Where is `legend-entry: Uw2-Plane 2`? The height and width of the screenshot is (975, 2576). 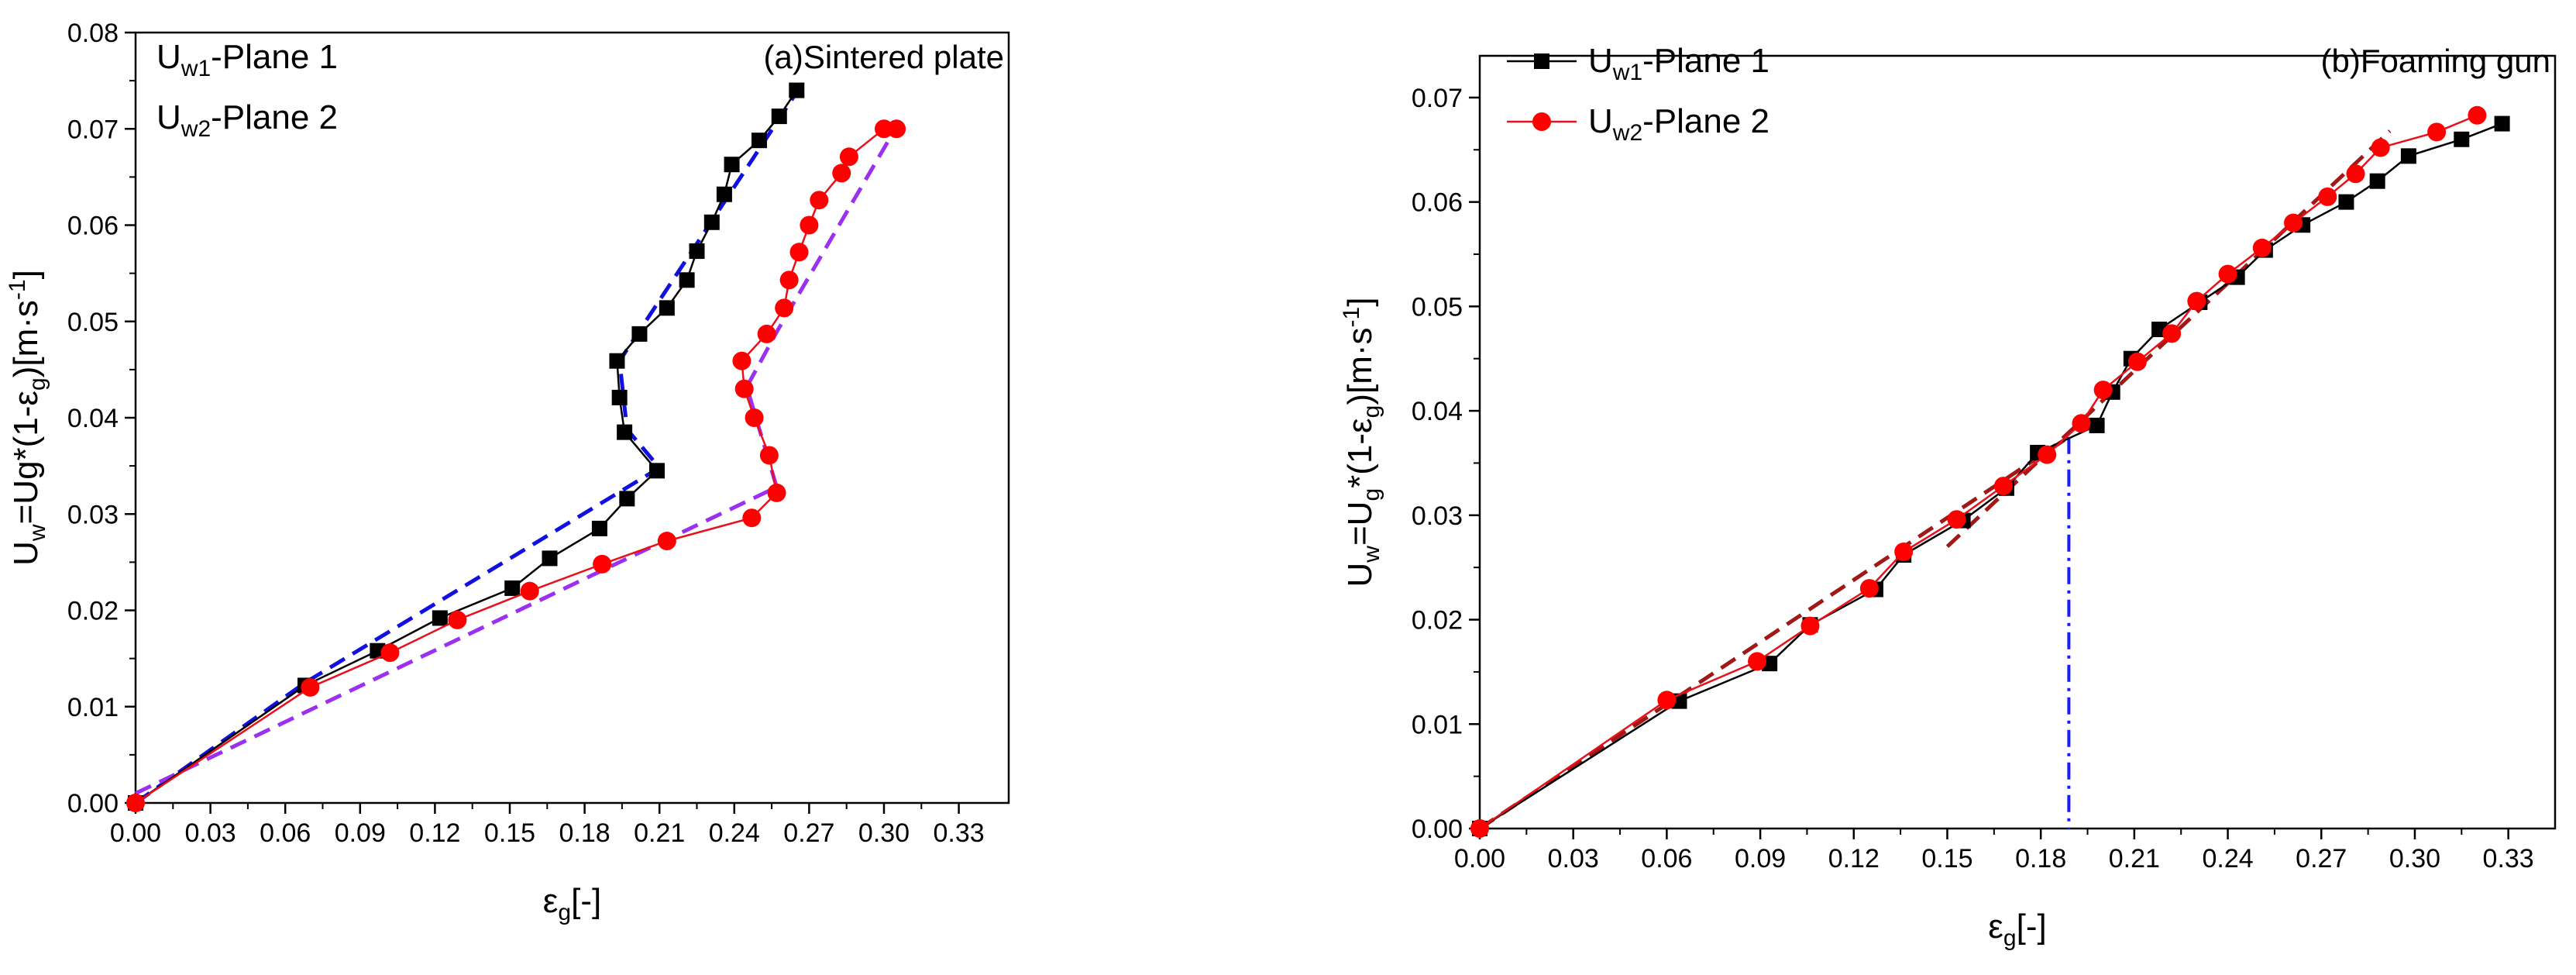
legend-entry: Uw2-Plane 2 is located at coordinates (1678, 124).